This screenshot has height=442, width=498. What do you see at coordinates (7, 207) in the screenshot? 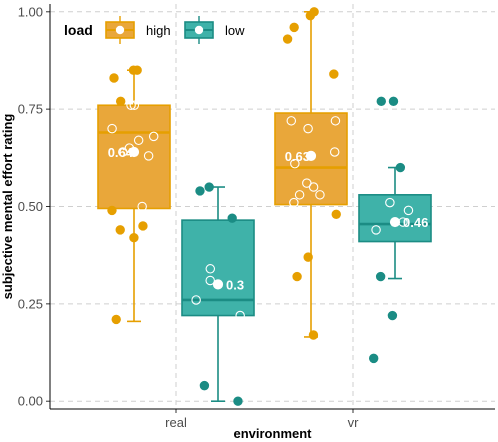
I see `y-axis-title: subjective mental effort rating` at bounding box center [7, 207].